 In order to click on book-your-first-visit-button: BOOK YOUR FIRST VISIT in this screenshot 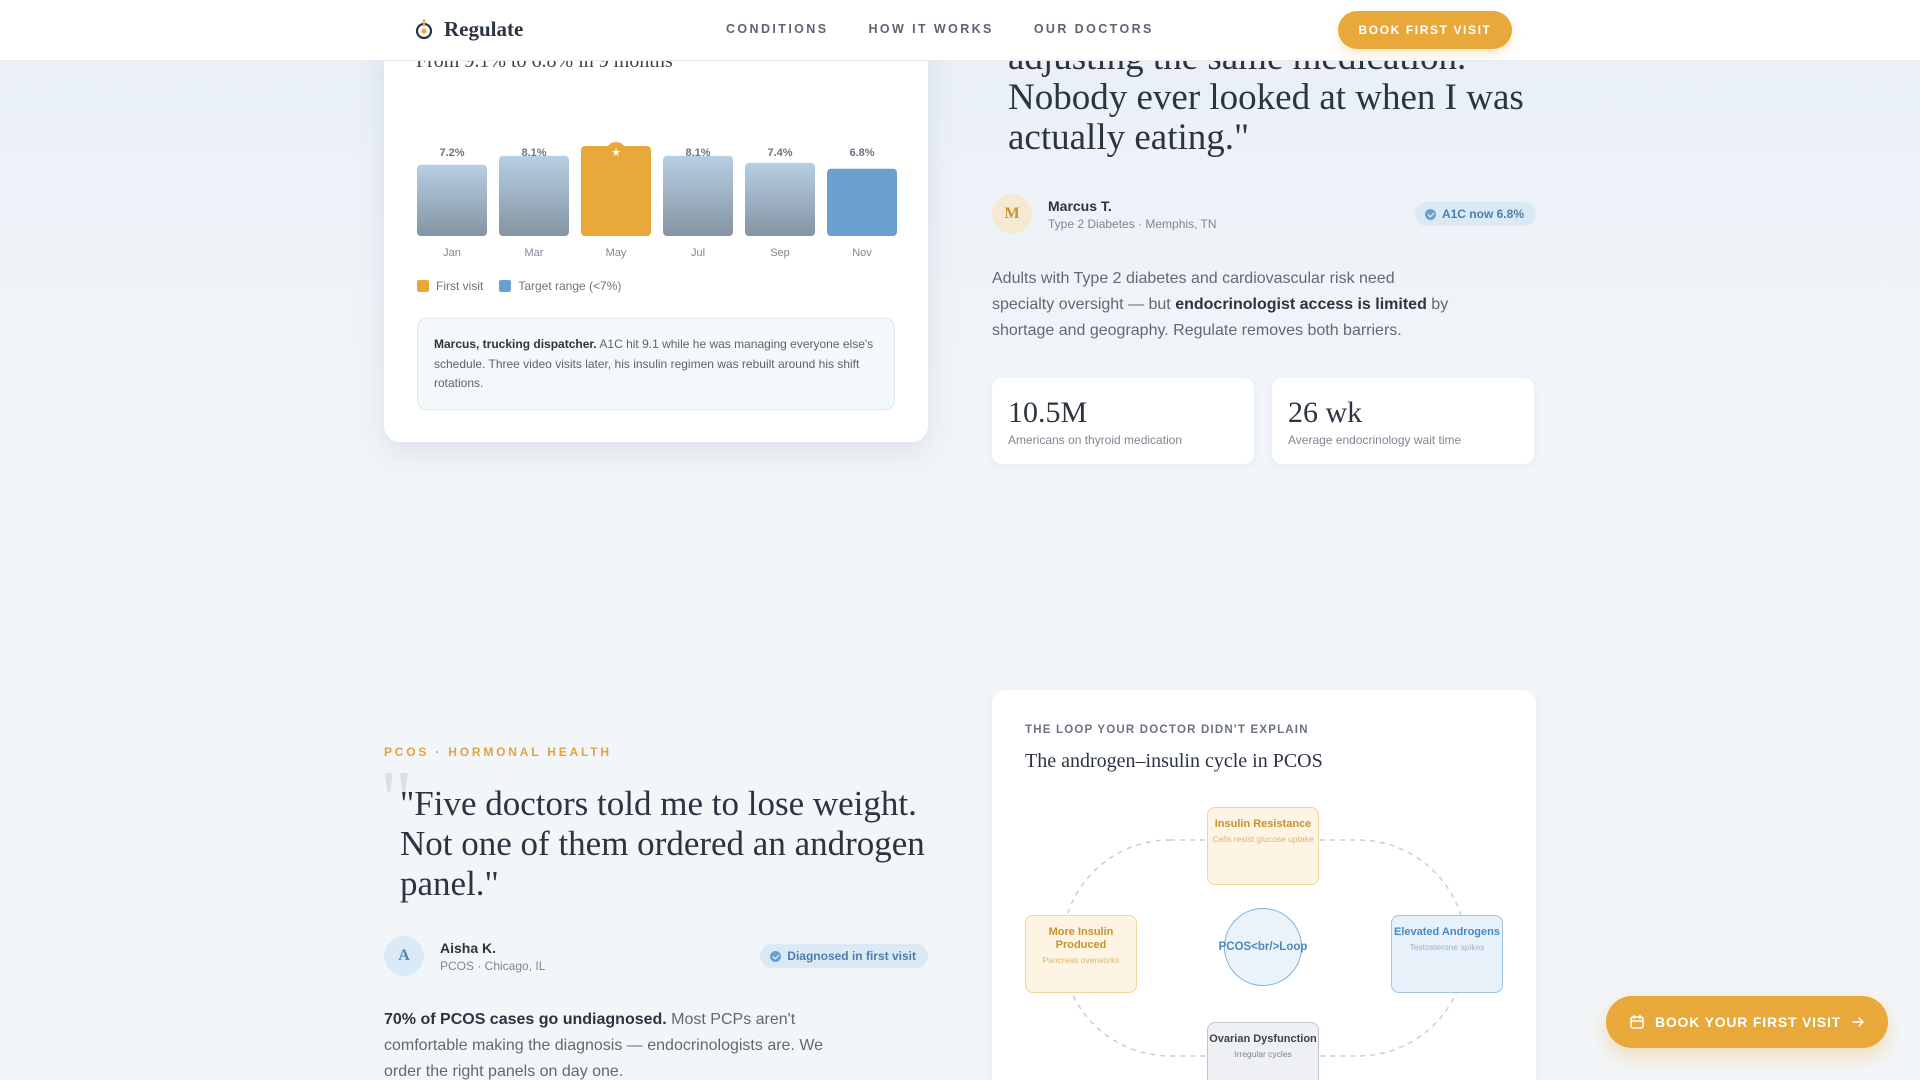, I will do `click(1747, 1022)`.